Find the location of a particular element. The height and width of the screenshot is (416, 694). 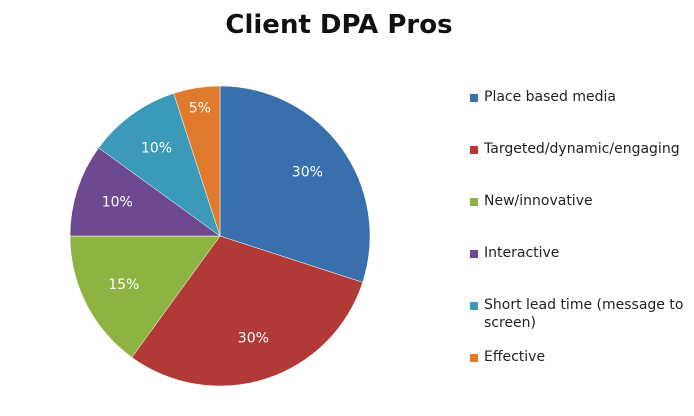

legend-label: Interactive is located at coordinates (522, 253).